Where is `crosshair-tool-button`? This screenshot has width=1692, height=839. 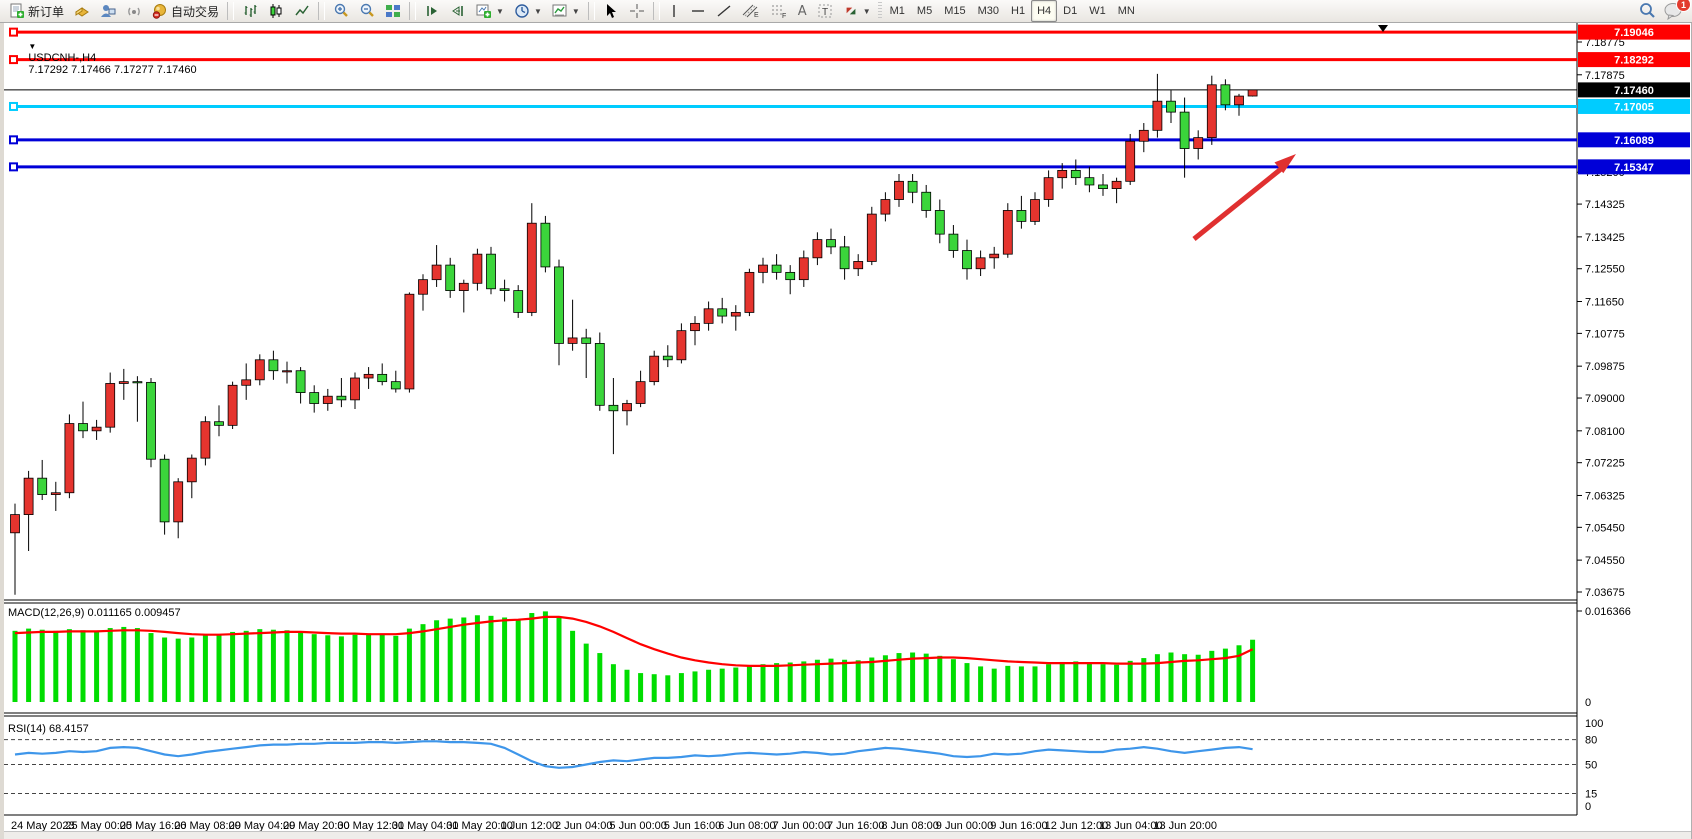
crosshair-tool-button is located at coordinates (637, 11).